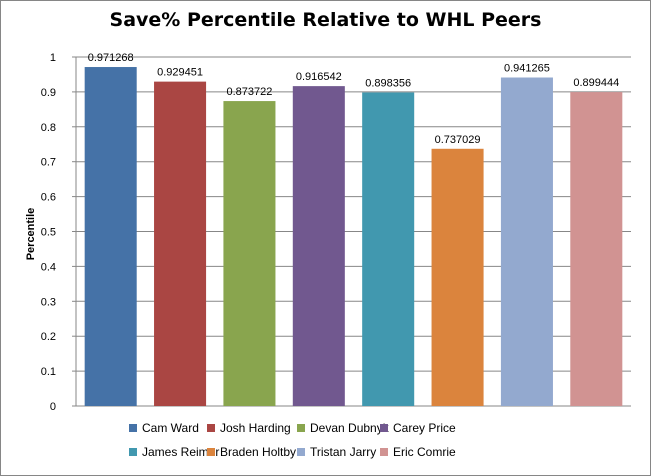  I want to click on chart-title: Save% Percentile Relative to WHL Peers, so click(325, 20).